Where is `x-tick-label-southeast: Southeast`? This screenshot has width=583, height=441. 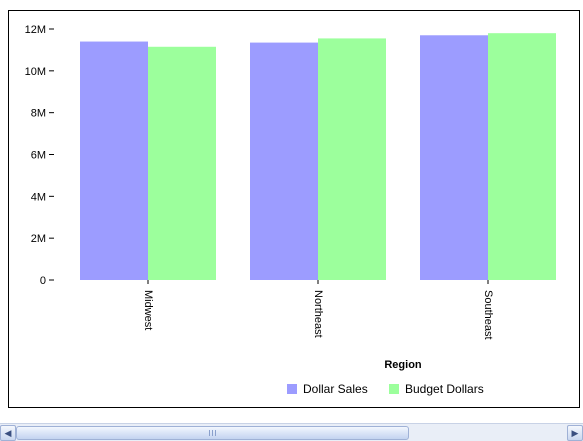
x-tick-label-southeast: Southeast is located at coordinates (488, 315).